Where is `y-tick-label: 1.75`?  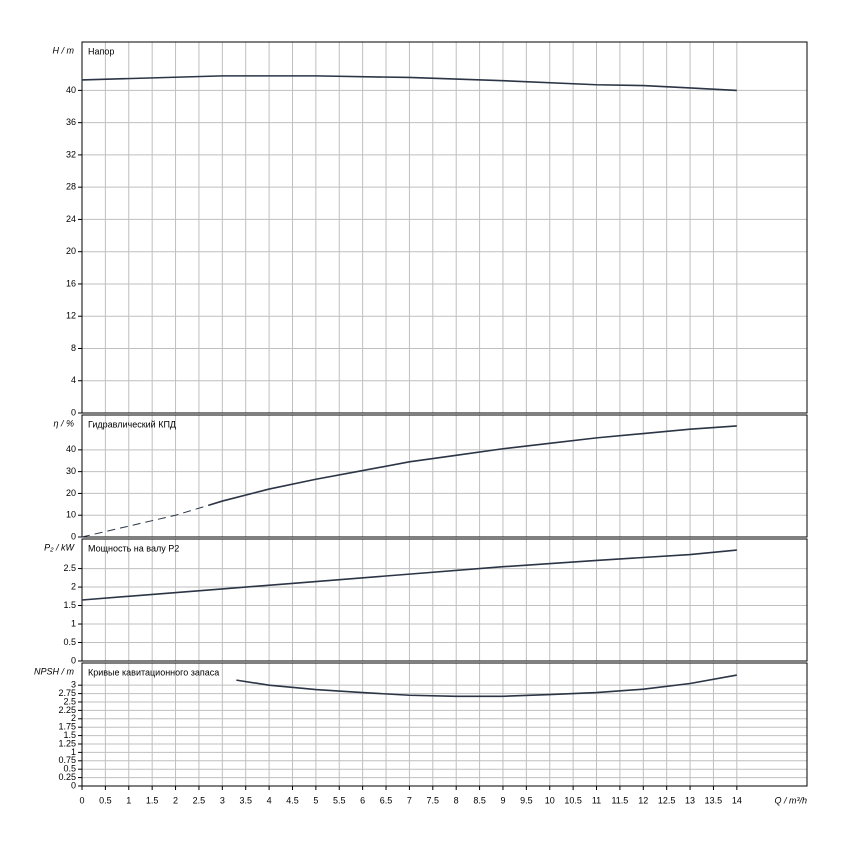
y-tick-label: 1.75 is located at coordinates (67, 727).